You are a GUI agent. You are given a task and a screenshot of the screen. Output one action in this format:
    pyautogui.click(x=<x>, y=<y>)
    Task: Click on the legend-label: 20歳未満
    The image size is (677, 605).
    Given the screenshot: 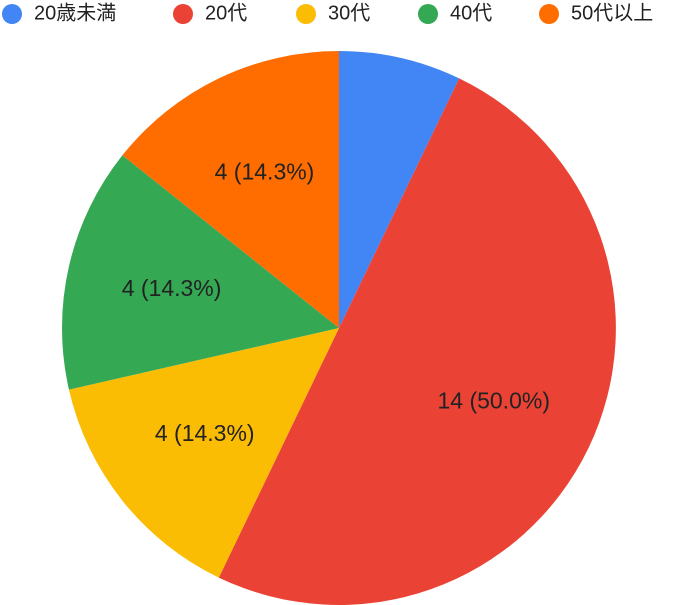 What is the action you would take?
    pyautogui.click(x=75, y=12)
    